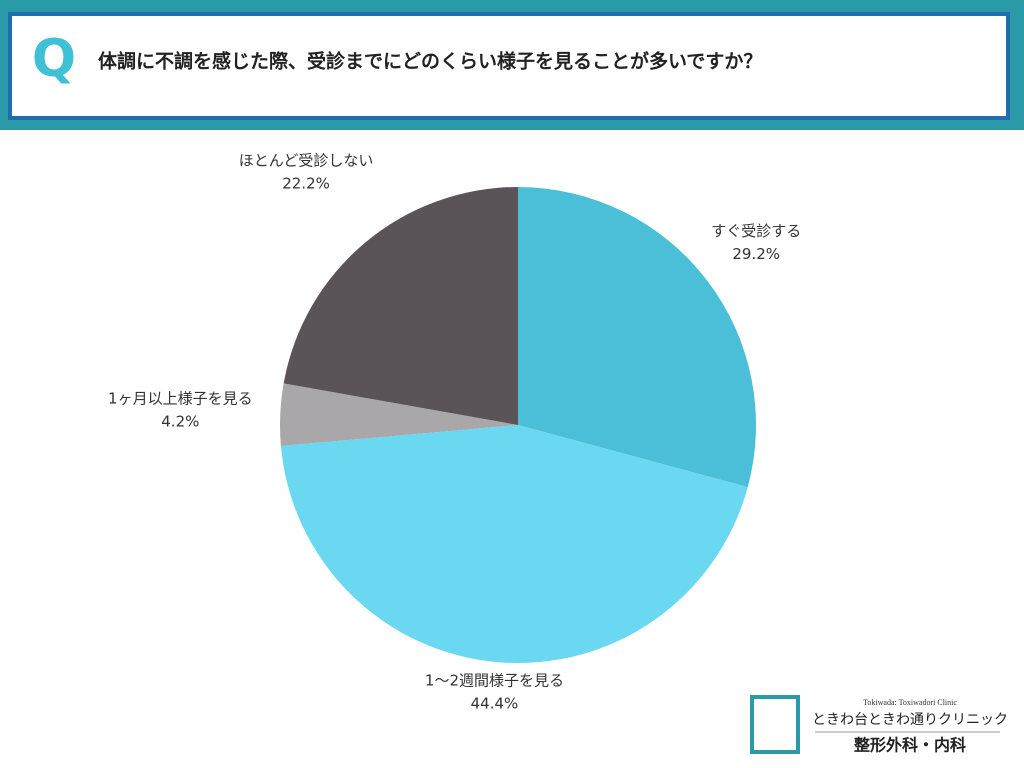  What do you see at coordinates (494, 680) in the screenshot?
I see `slice-label: 1〜2週間様子を見る` at bounding box center [494, 680].